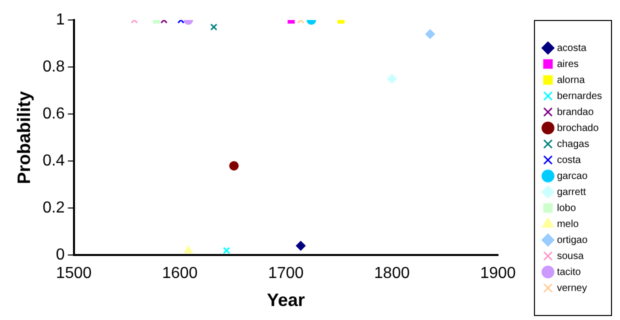  Describe the element at coordinates (569, 272) in the screenshot. I see `legend-label: tacito` at that location.